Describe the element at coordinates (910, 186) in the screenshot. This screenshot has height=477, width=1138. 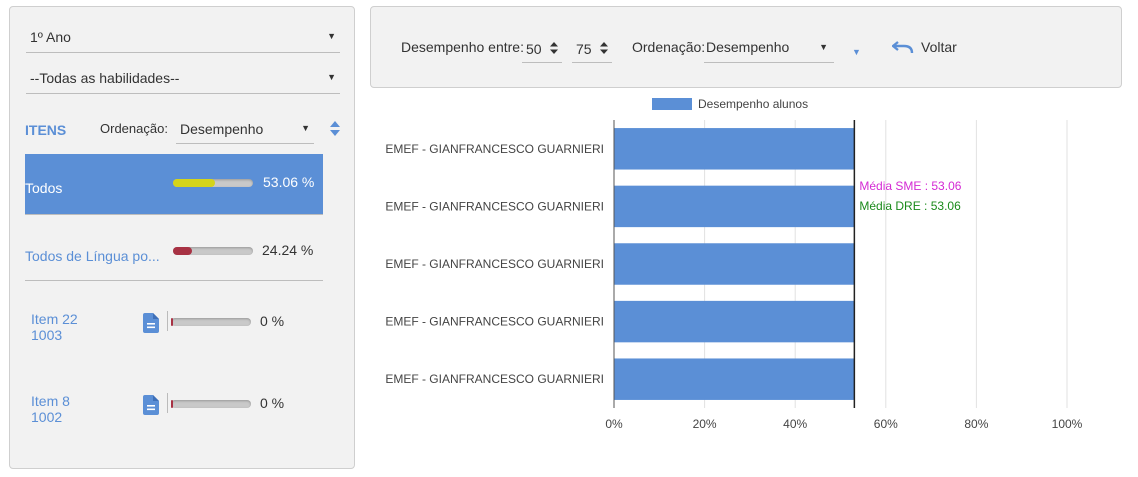
I see `mean-annotation: Média SME : 53.06` at that location.